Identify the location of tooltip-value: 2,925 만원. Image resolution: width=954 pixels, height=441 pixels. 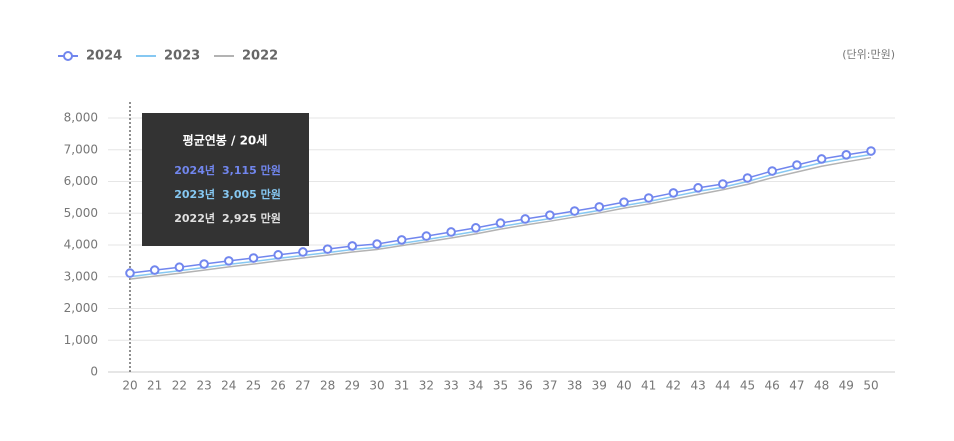
(251, 218).